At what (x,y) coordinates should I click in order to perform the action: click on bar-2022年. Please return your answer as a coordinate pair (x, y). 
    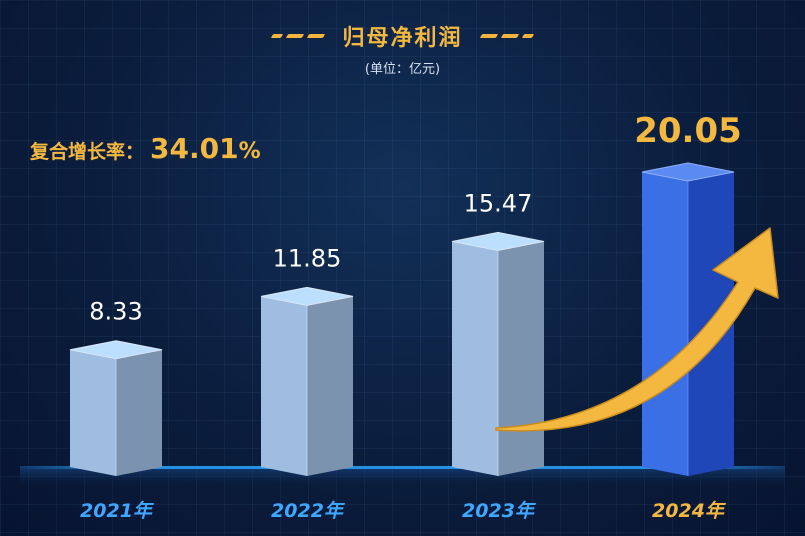
    Looking at the image, I should click on (307, 381).